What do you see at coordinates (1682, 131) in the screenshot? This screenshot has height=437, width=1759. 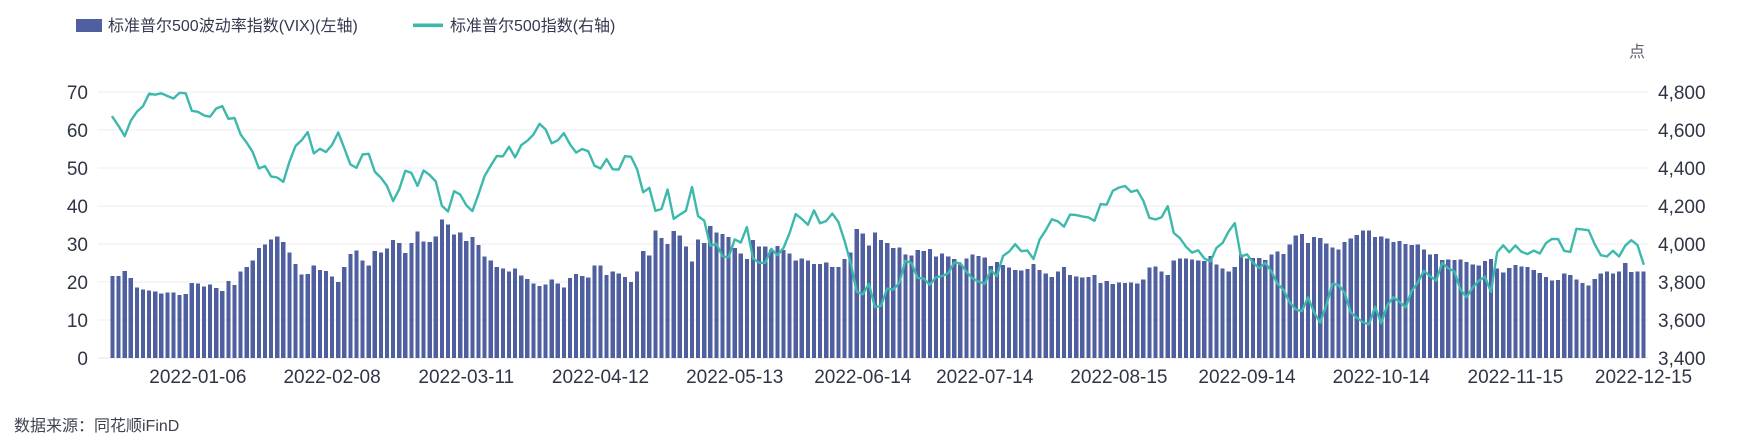 I see `right-axis-tick-label: 4,600` at bounding box center [1682, 131].